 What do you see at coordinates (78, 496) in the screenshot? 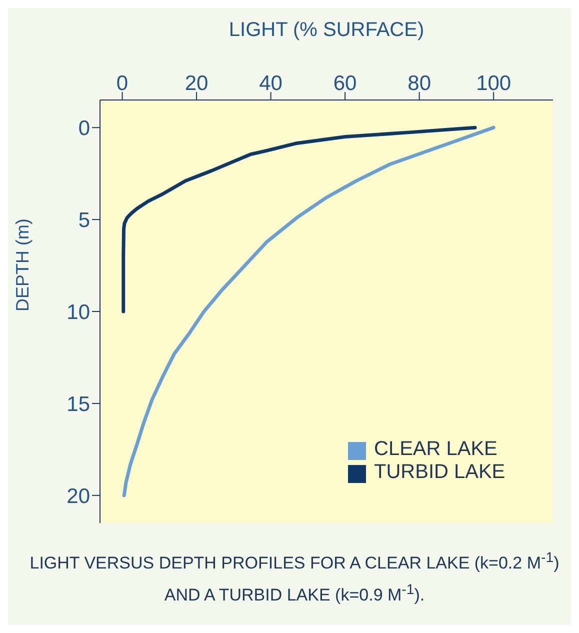
I see `y-tick-label: 20` at bounding box center [78, 496].